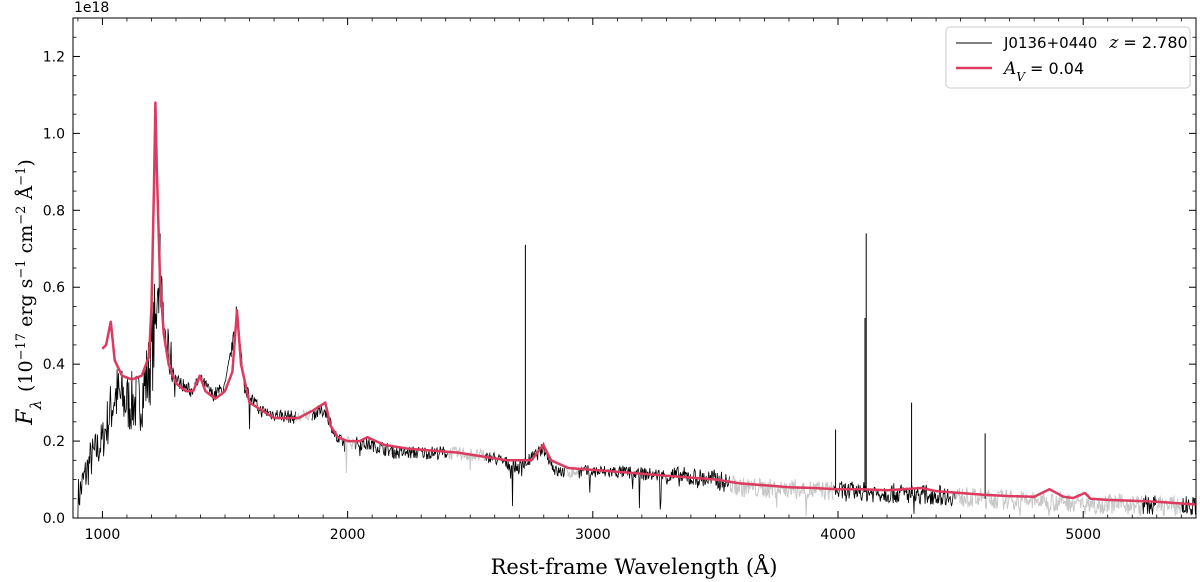  What do you see at coordinates (26, 162) in the screenshot?
I see `y-axis-units-e: )` at bounding box center [26, 162].